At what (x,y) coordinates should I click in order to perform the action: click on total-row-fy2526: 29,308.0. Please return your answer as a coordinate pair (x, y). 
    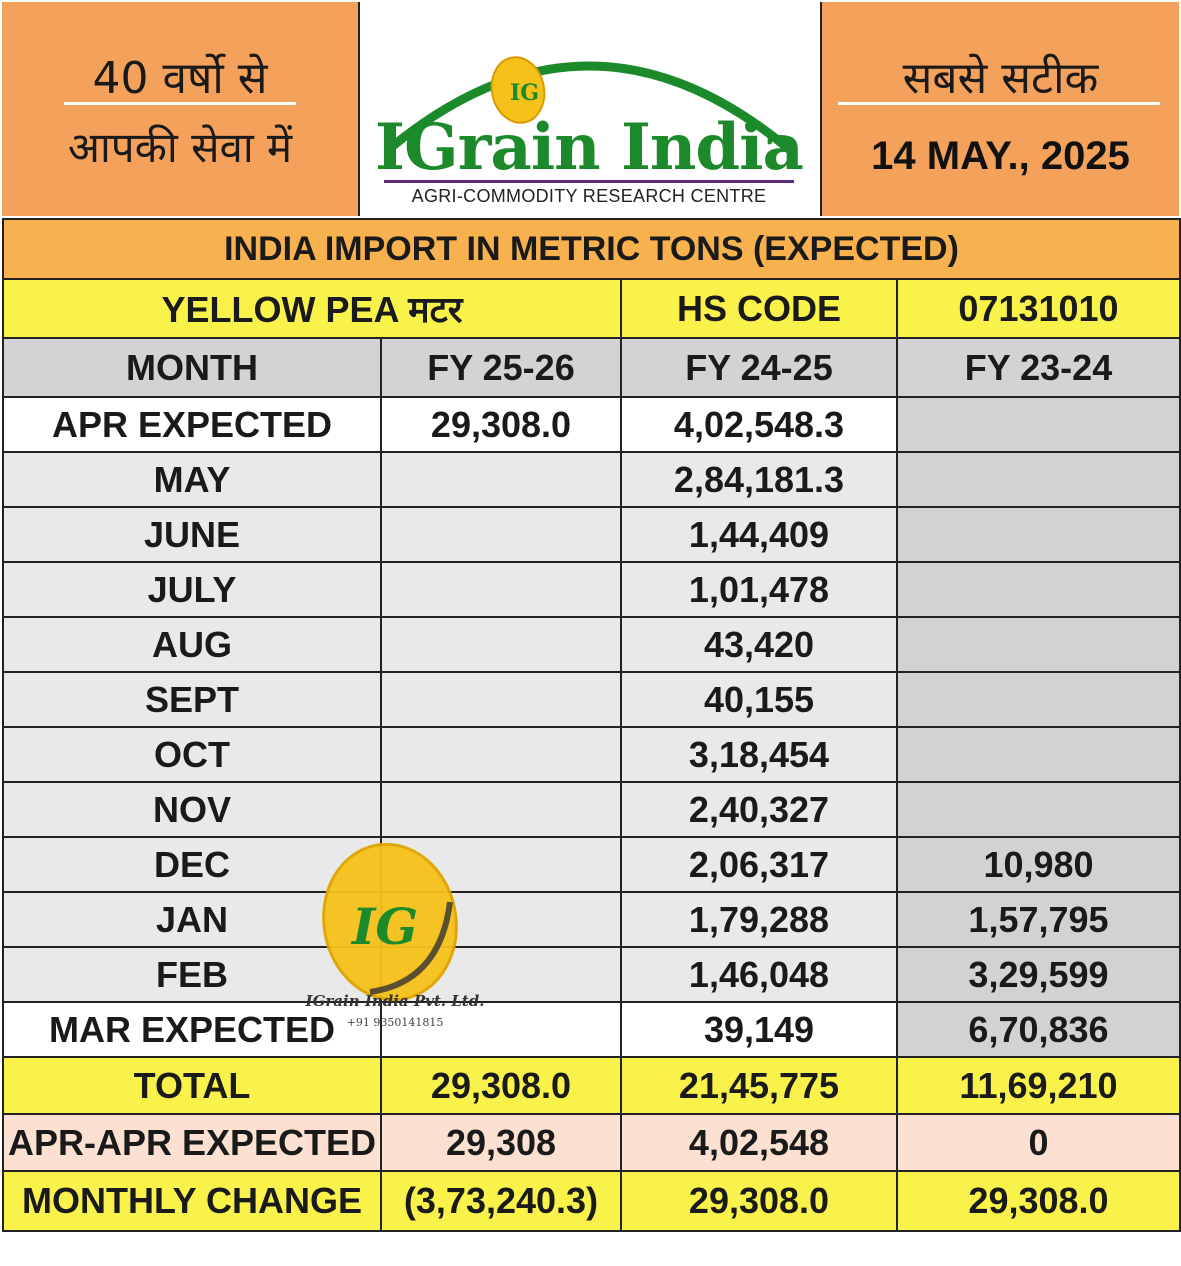
    Looking at the image, I should click on (501, 1085).